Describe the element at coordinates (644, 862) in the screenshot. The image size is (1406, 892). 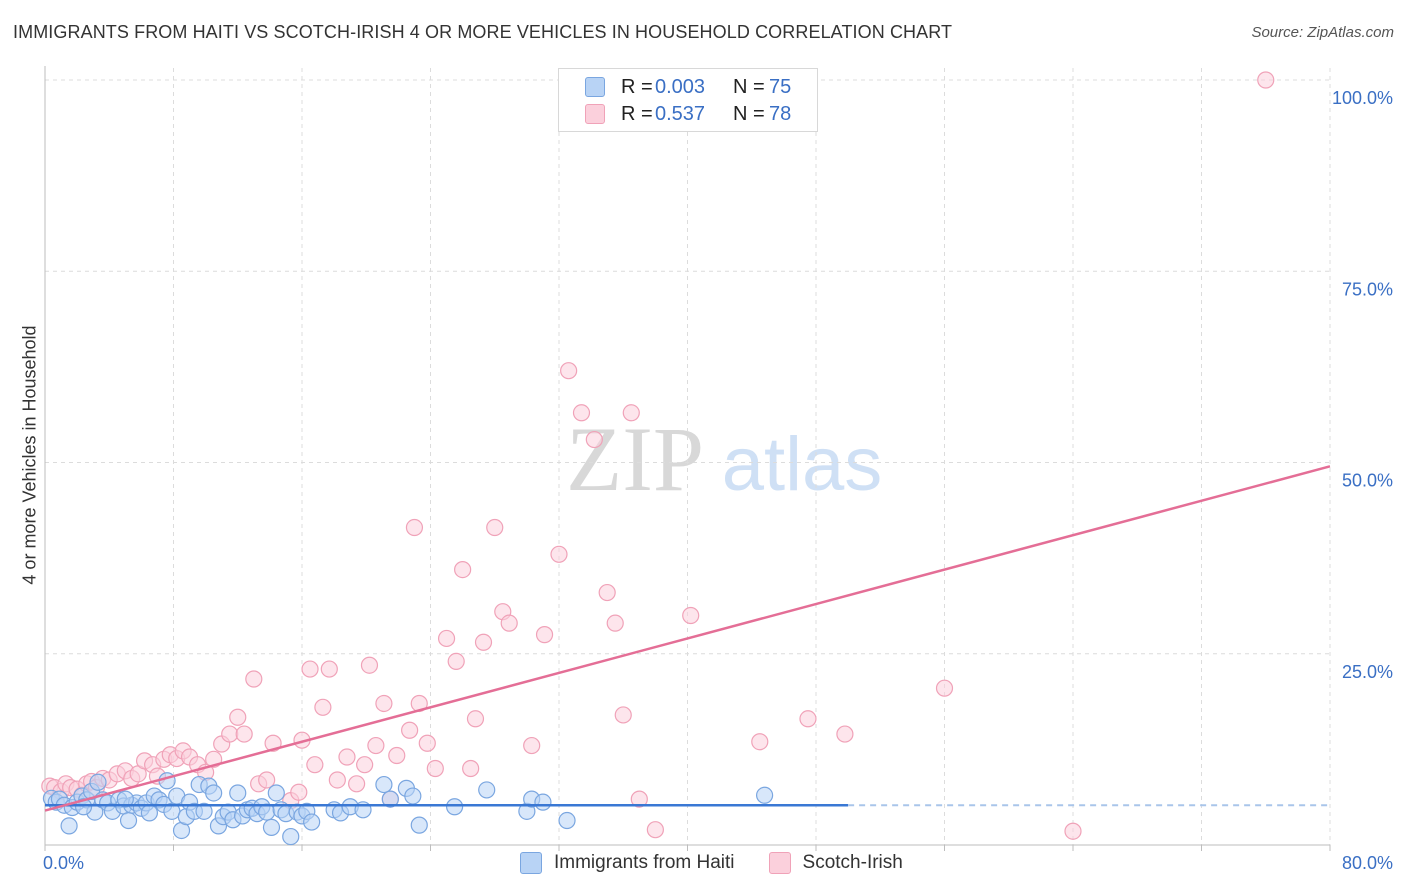
I see `series-name-haiti: Immigrants from Haiti` at that location.